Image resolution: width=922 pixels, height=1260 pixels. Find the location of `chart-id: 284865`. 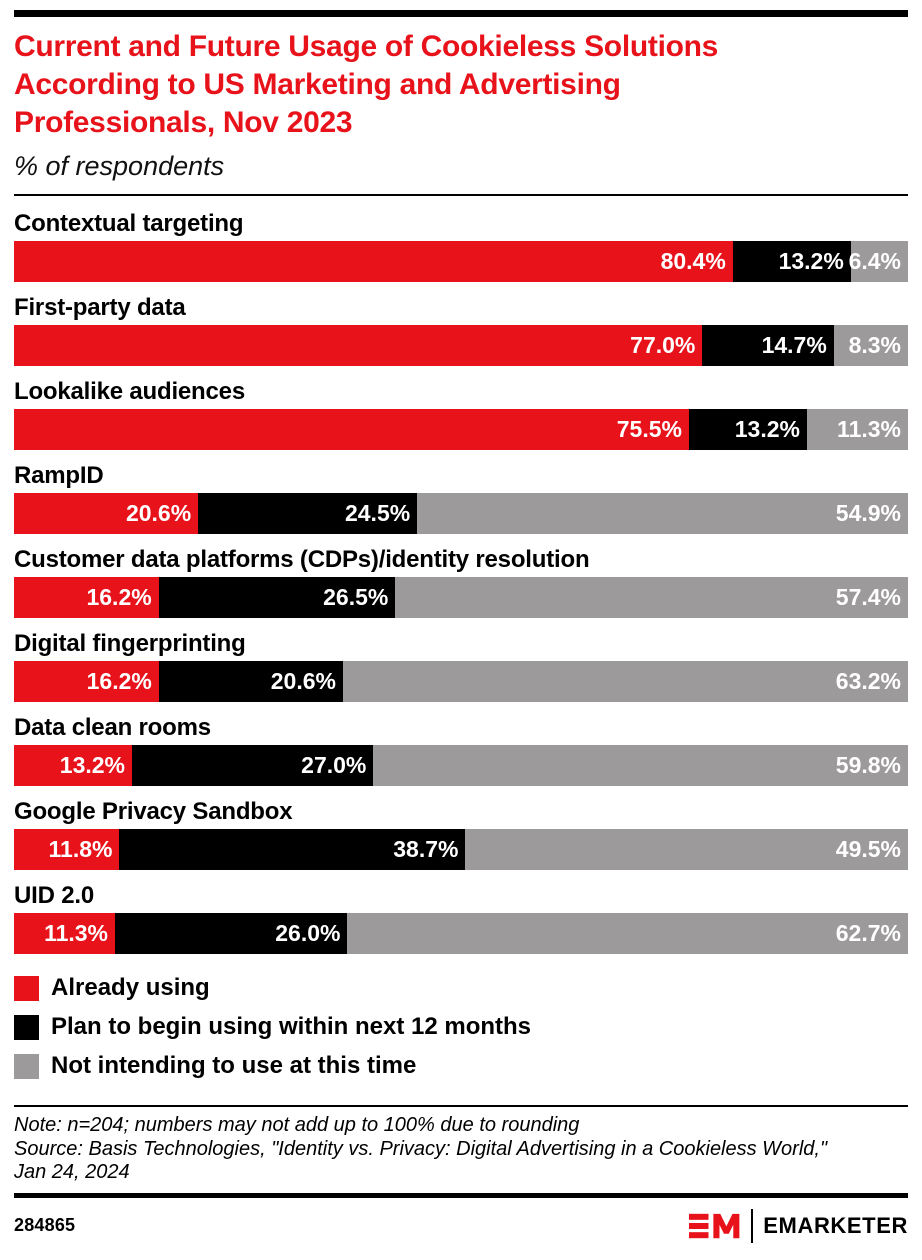

chart-id: 284865 is located at coordinates (45, 1225).